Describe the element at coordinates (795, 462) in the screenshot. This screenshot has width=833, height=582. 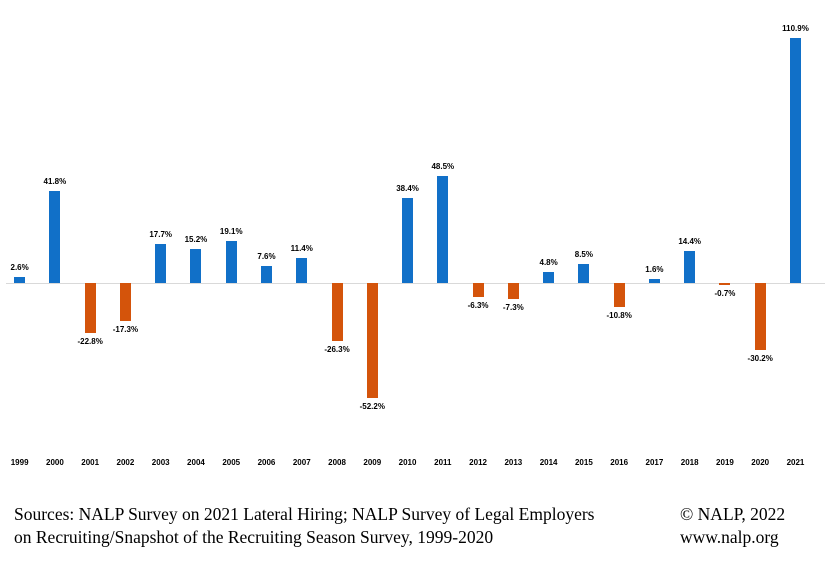
I see `x-axis-tick-label-2021: 2021` at that location.